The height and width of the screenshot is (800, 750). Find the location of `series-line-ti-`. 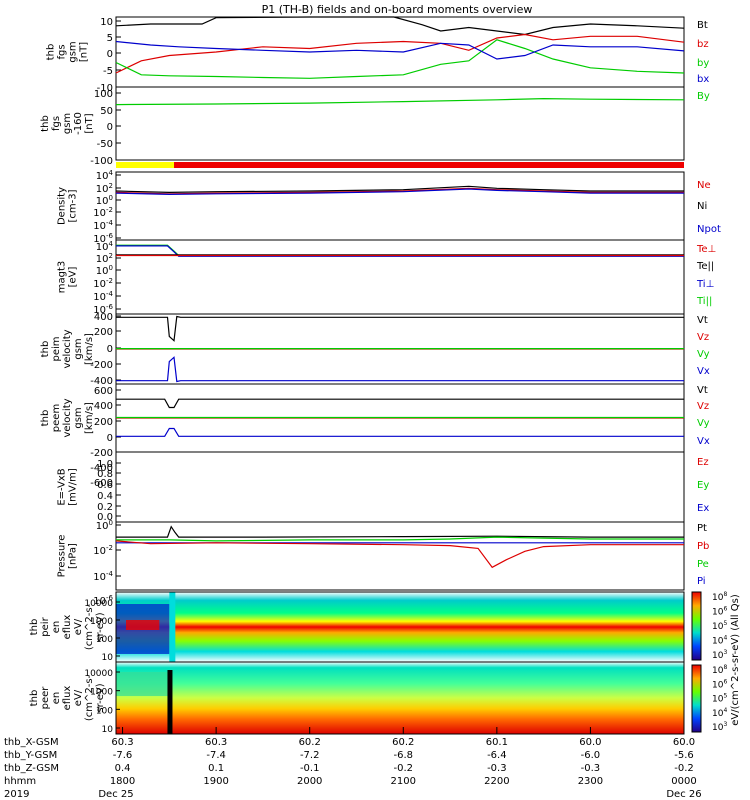

series-line-ti- is located at coordinates (400, 251).